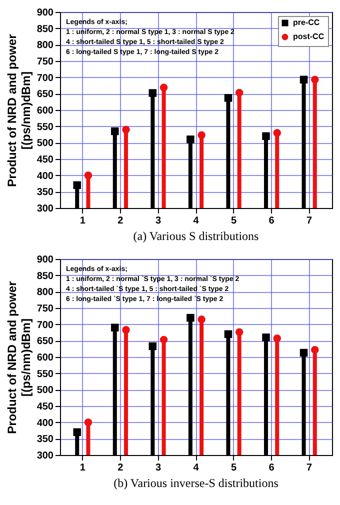  What do you see at coordinates (196, 236) in the screenshot?
I see `text: (a) Various S distributions` at bounding box center [196, 236].